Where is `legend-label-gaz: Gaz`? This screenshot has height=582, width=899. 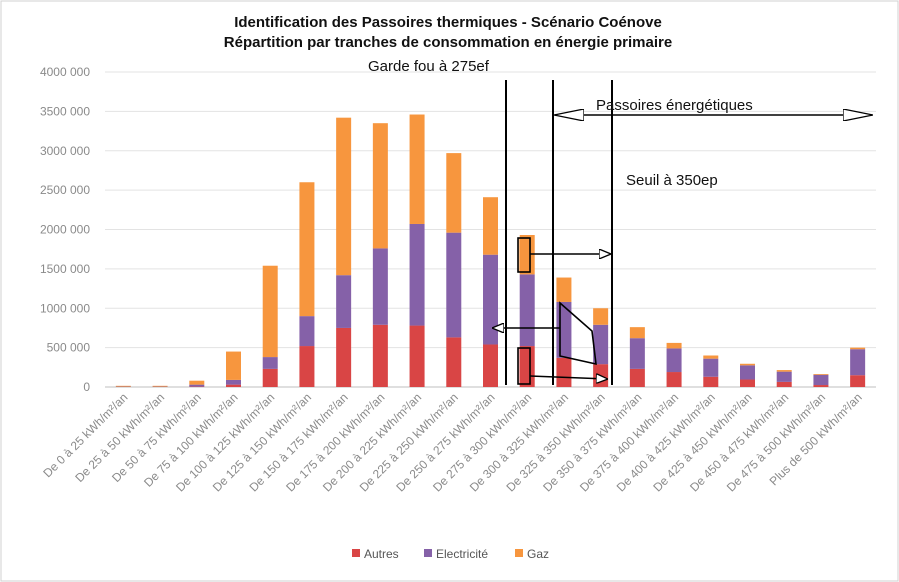
legend-label-gaz: Gaz is located at coordinates (538, 554).